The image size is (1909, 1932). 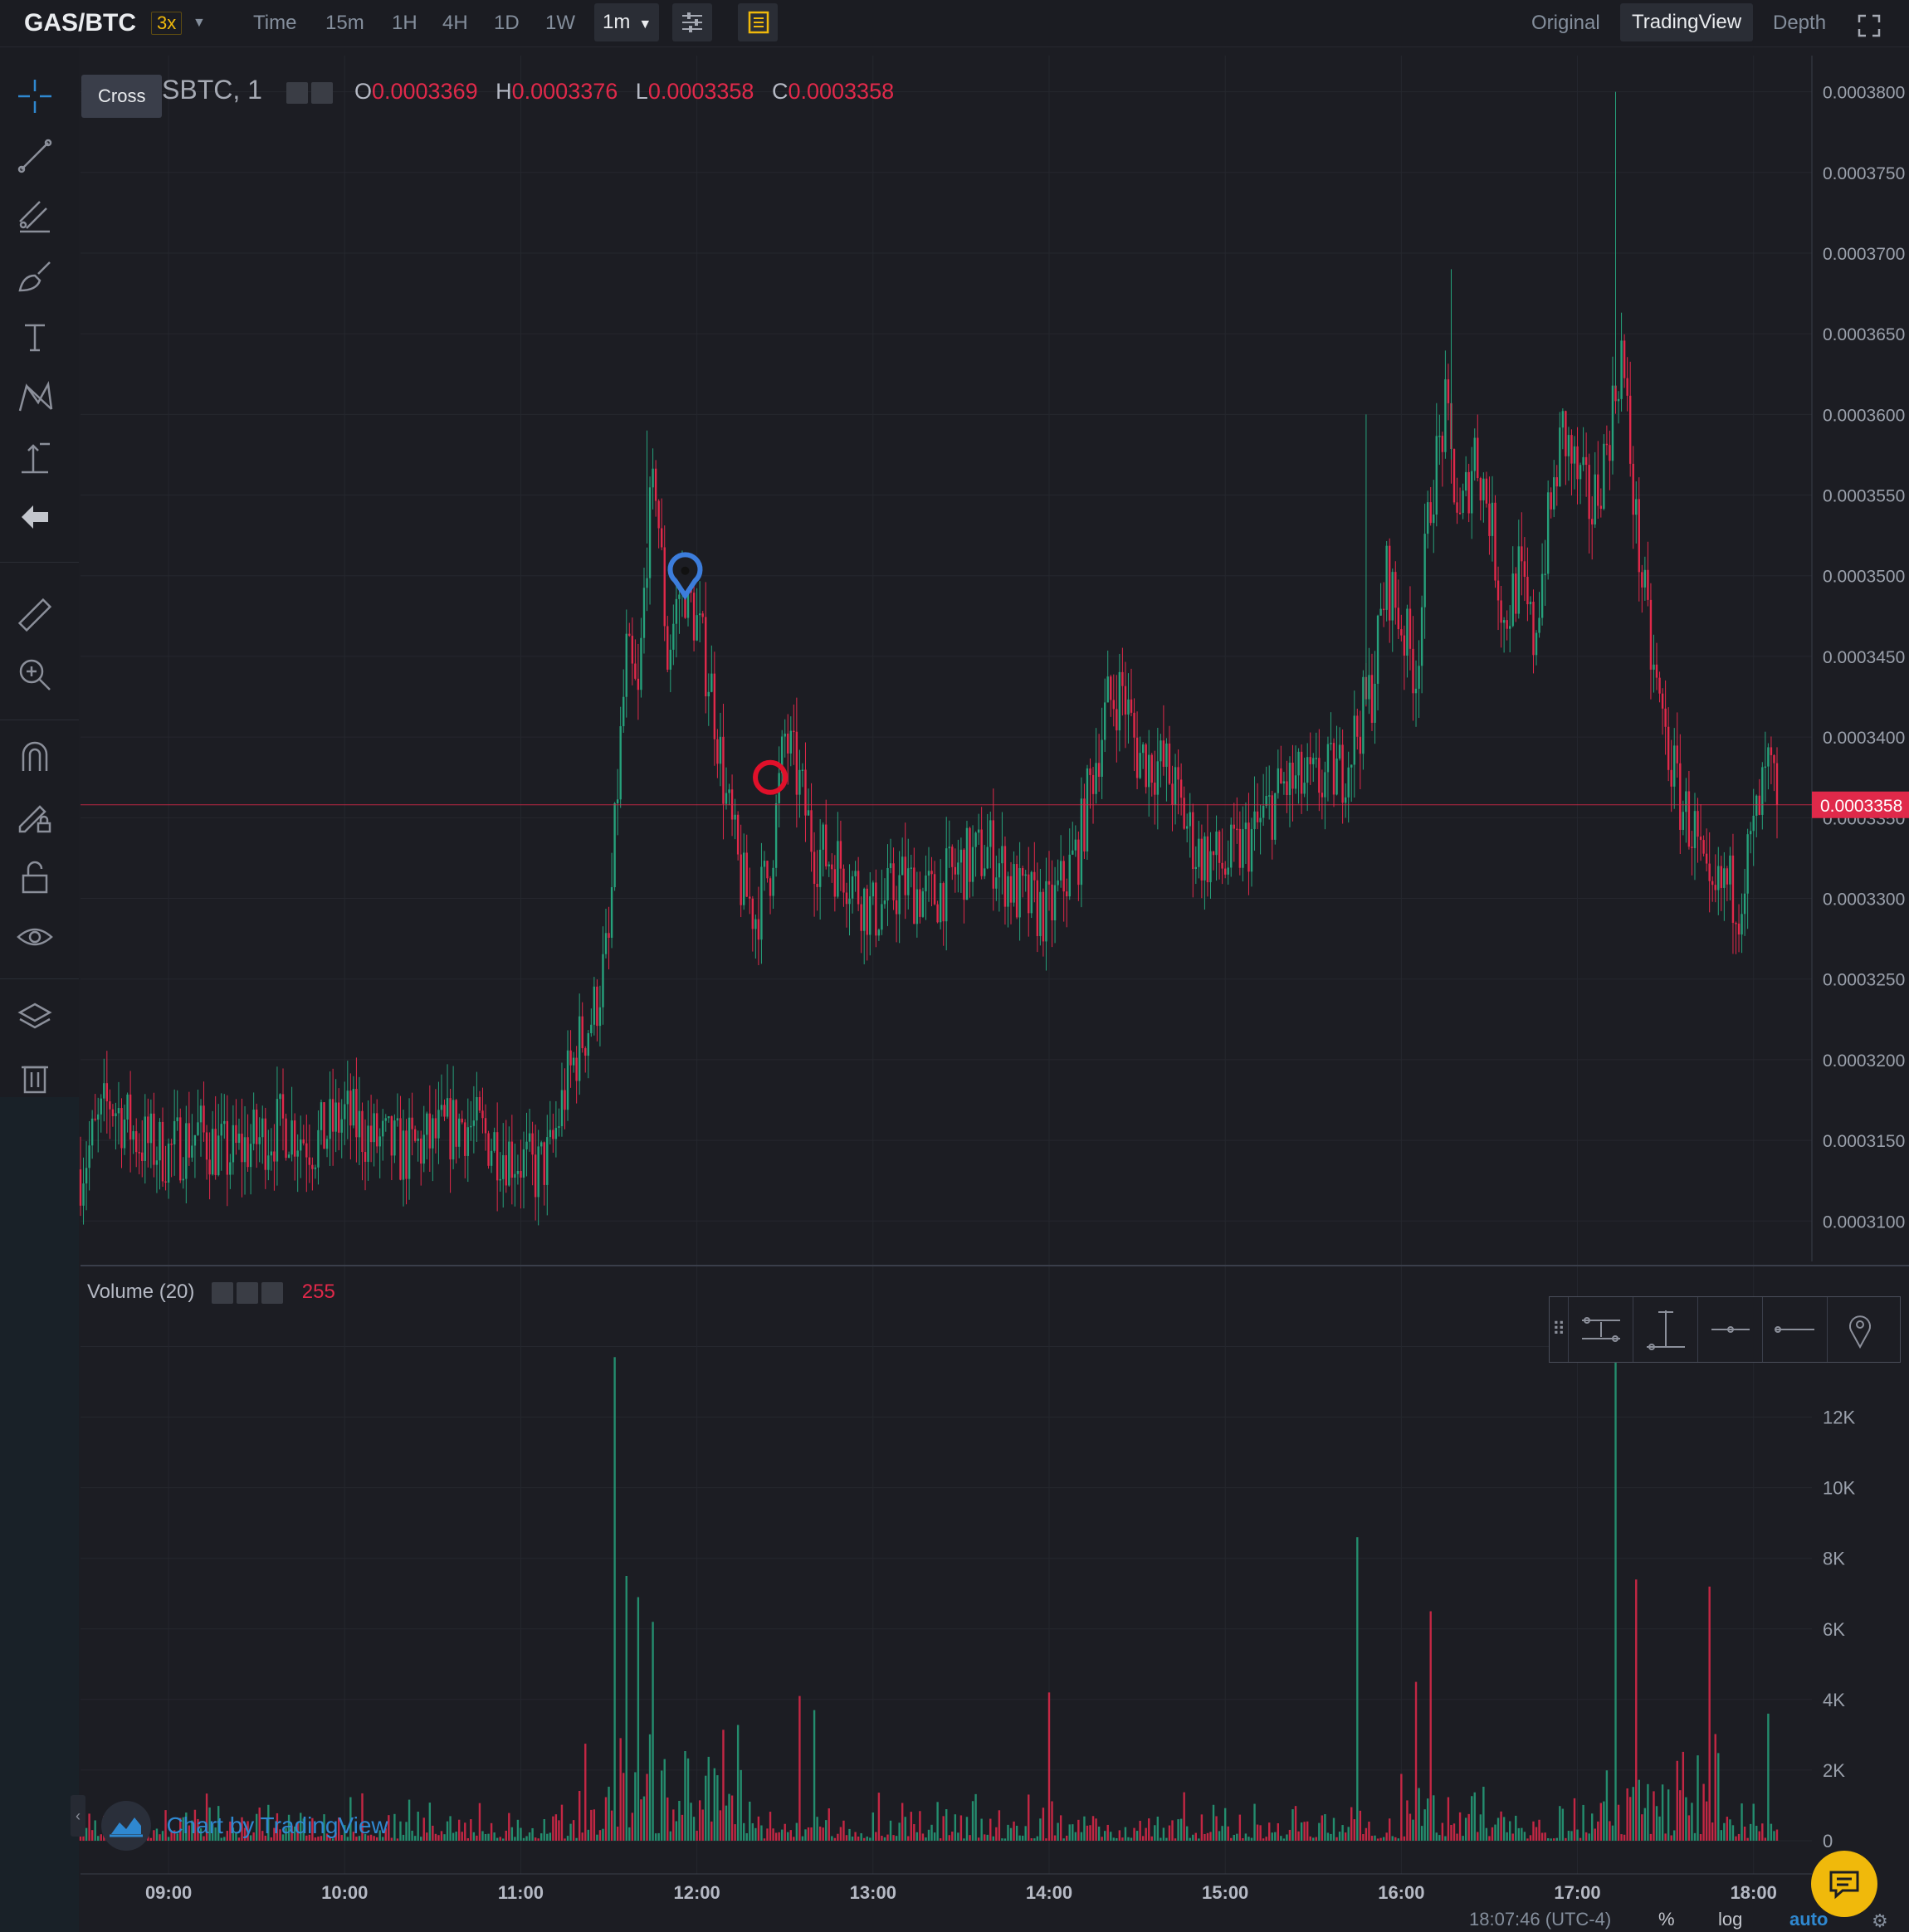 What do you see at coordinates (35, 96) in the screenshot?
I see `cross-tool` at bounding box center [35, 96].